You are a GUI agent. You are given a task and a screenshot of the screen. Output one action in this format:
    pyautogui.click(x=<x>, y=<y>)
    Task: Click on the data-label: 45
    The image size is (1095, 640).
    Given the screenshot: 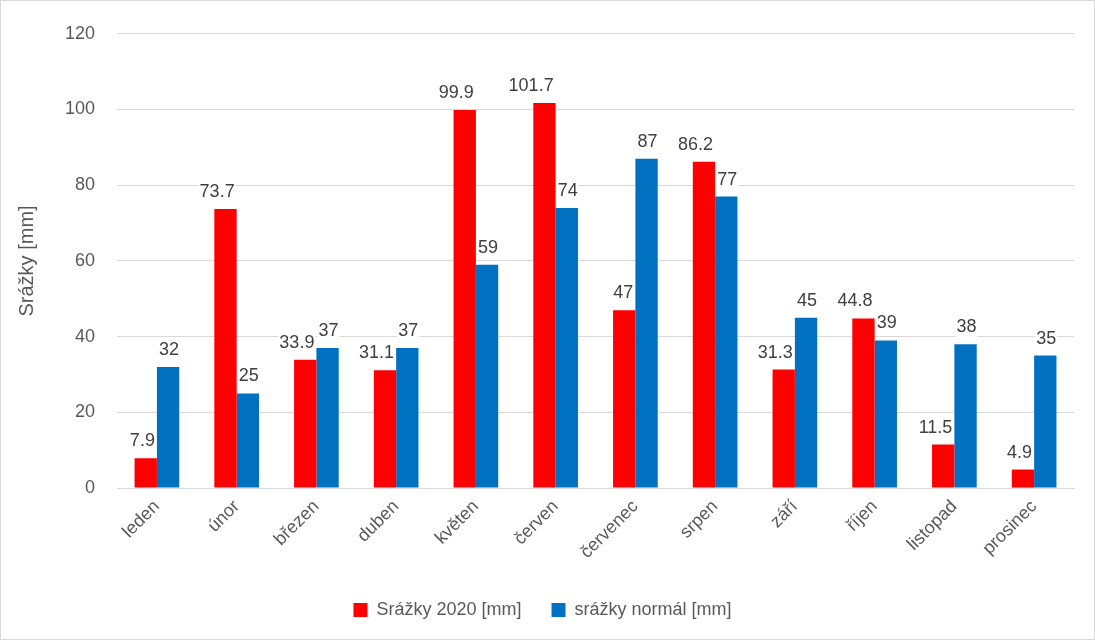 What is the action you would take?
    pyautogui.click(x=806, y=299)
    